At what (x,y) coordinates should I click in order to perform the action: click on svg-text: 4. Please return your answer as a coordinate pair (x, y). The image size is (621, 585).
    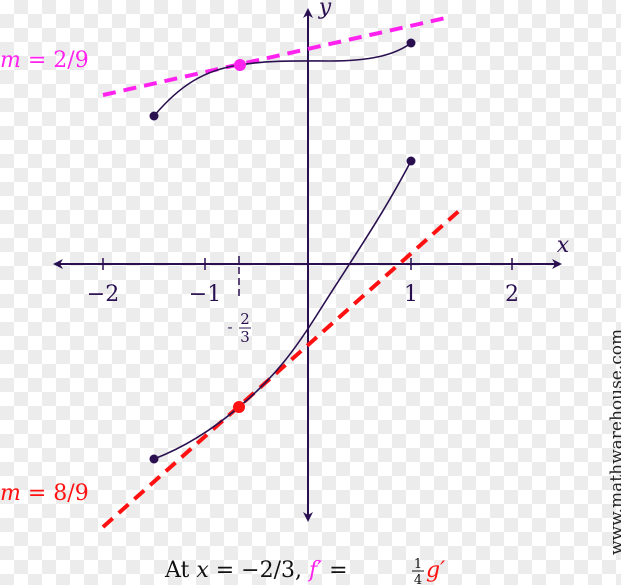
    Looking at the image, I should click on (418, 579).